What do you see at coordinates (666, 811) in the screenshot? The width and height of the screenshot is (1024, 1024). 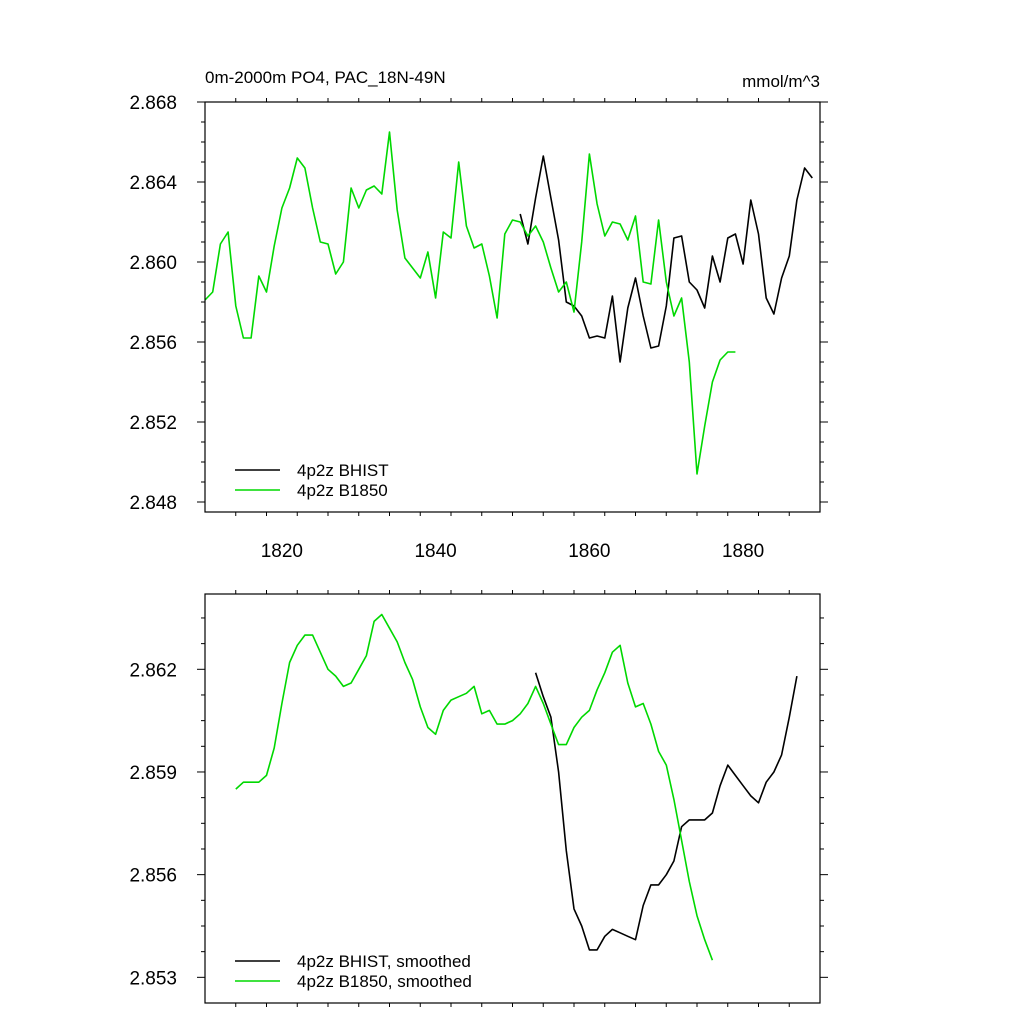 I see `bottom-series-line-bhist` at bounding box center [666, 811].